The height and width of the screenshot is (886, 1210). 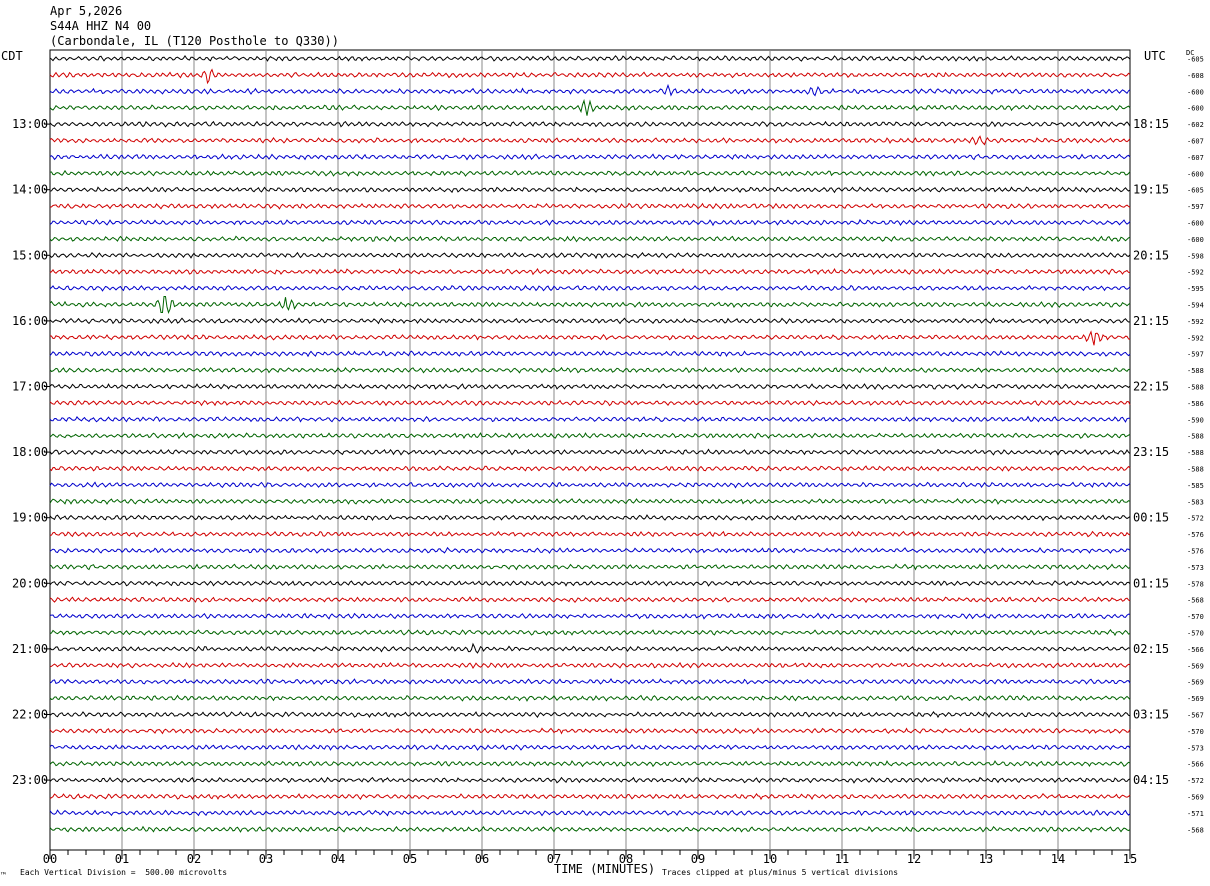 I want to click on right-hour-label: 19:15, so click(x=1151, y=190).